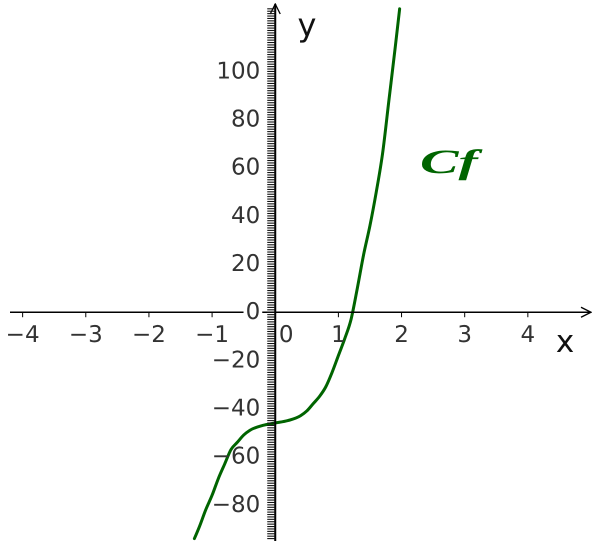 This screenshot has height=542, width=595. I want to click on x-axis-title: x, so click(565, 342).